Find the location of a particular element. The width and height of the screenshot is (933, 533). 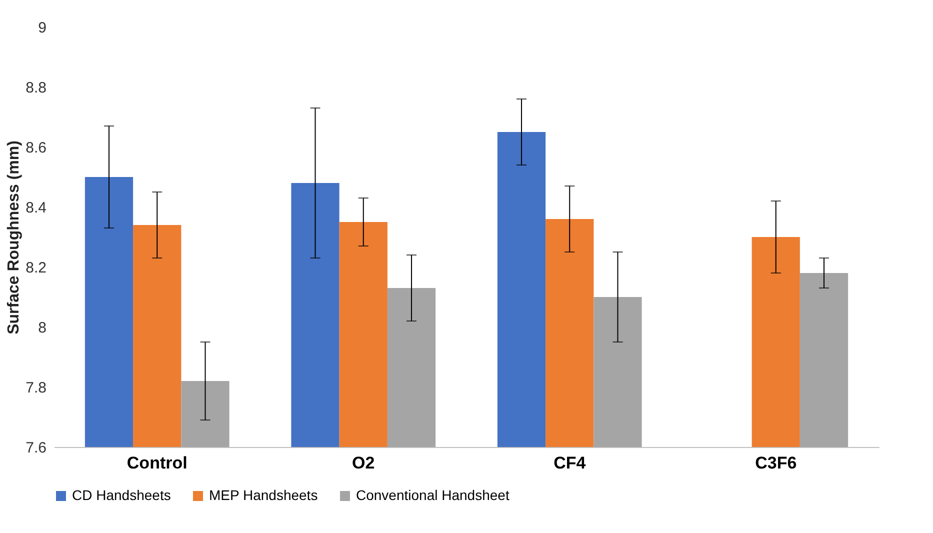

x-tick-label: CF4 is located at coordinates (570, 463).